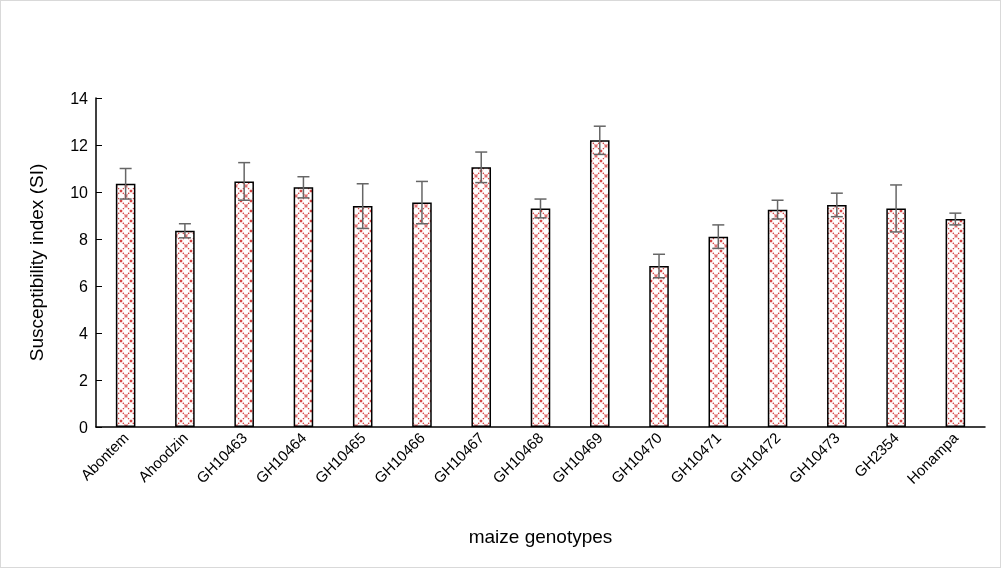  Describe the element at coordinates (540, 536) in the screenshot. I see `x-axis-title: maize genotypes` at that location.